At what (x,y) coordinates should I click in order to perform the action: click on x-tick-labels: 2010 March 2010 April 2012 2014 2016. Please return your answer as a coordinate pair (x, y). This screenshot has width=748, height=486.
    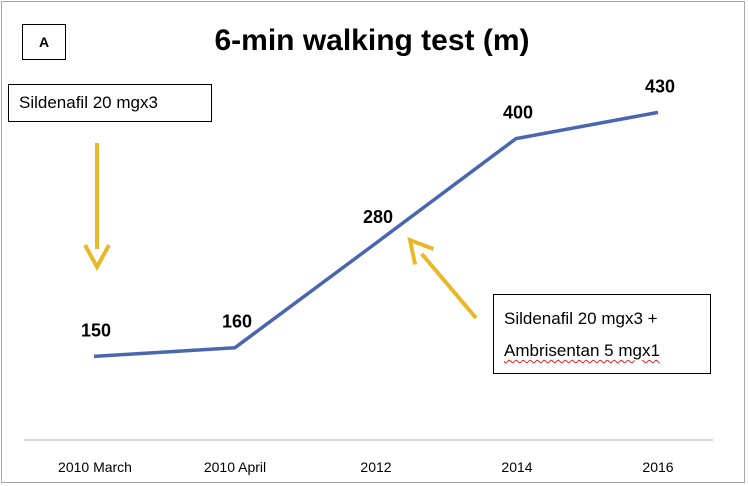
    Looking at the image, I should click on (366, 467).